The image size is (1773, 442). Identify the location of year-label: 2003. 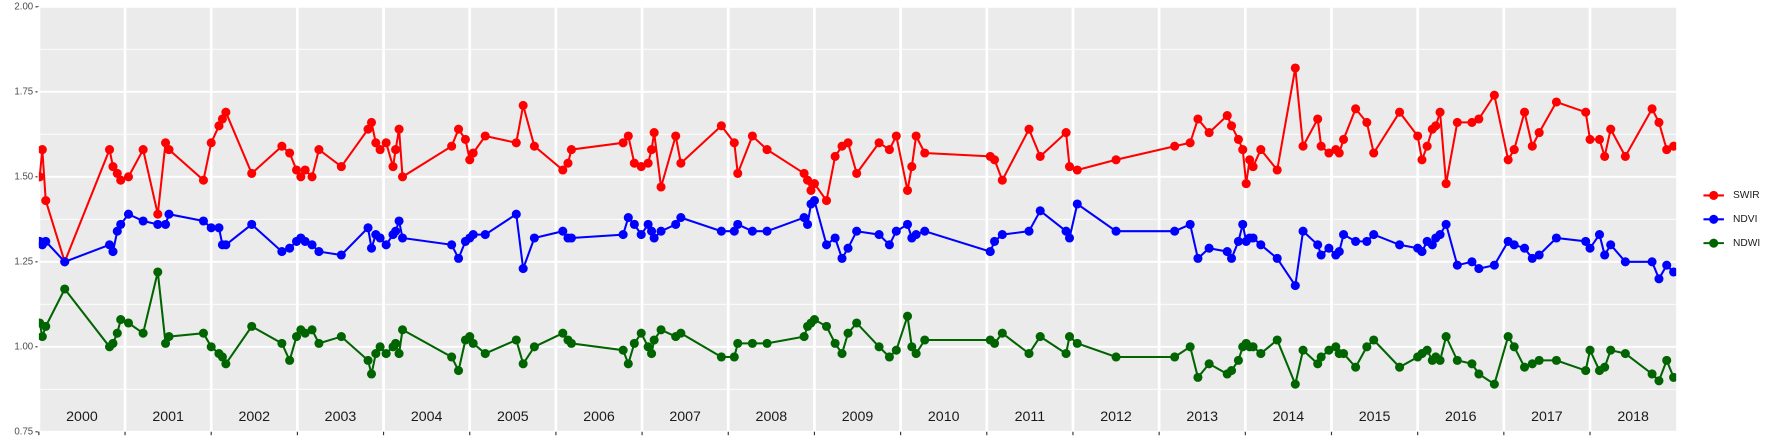
(341, 417).